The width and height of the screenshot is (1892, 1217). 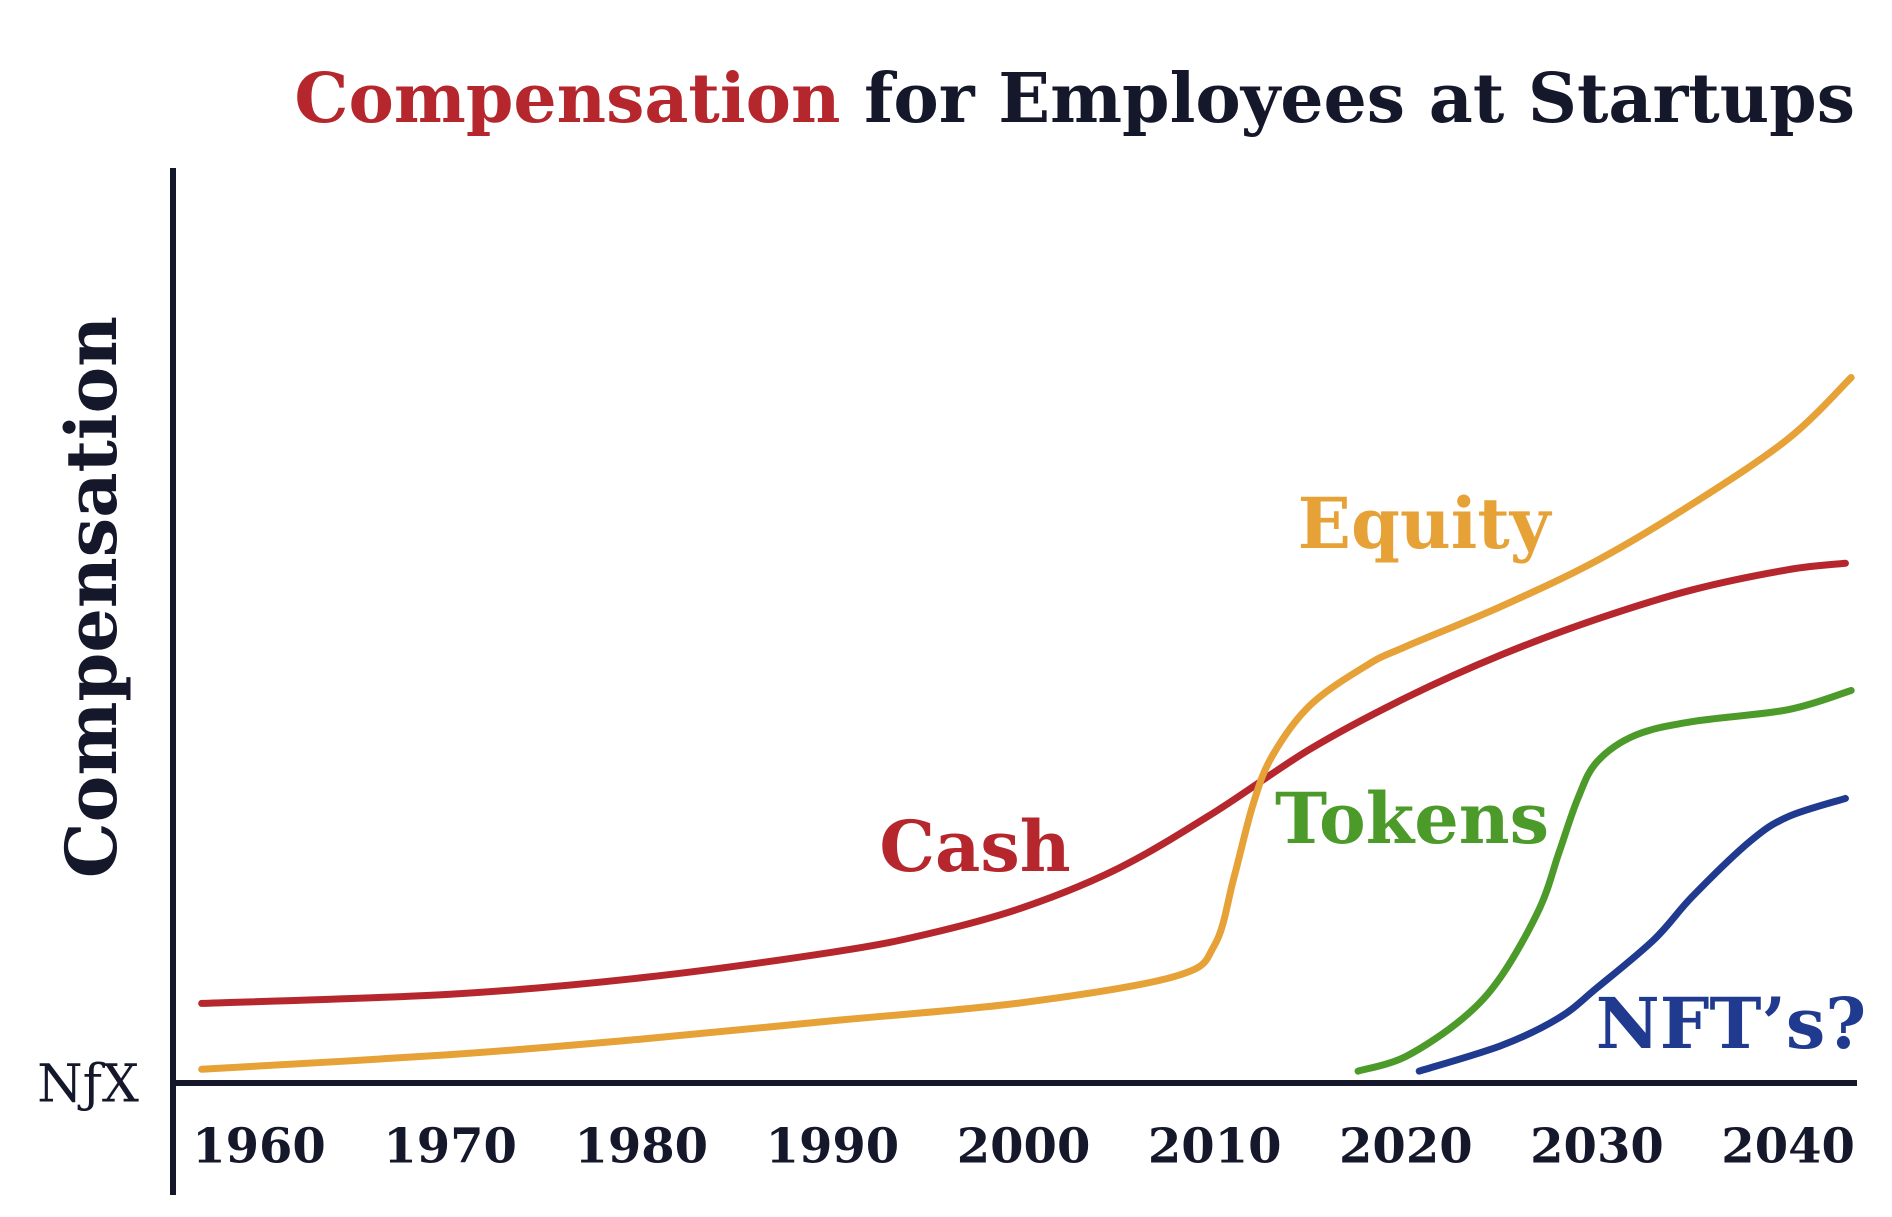 What do you see at coordinates (1731, 1023) in the screenshot?
I see `series-label: NFT’s?` at bounding box center [1731, 1023].